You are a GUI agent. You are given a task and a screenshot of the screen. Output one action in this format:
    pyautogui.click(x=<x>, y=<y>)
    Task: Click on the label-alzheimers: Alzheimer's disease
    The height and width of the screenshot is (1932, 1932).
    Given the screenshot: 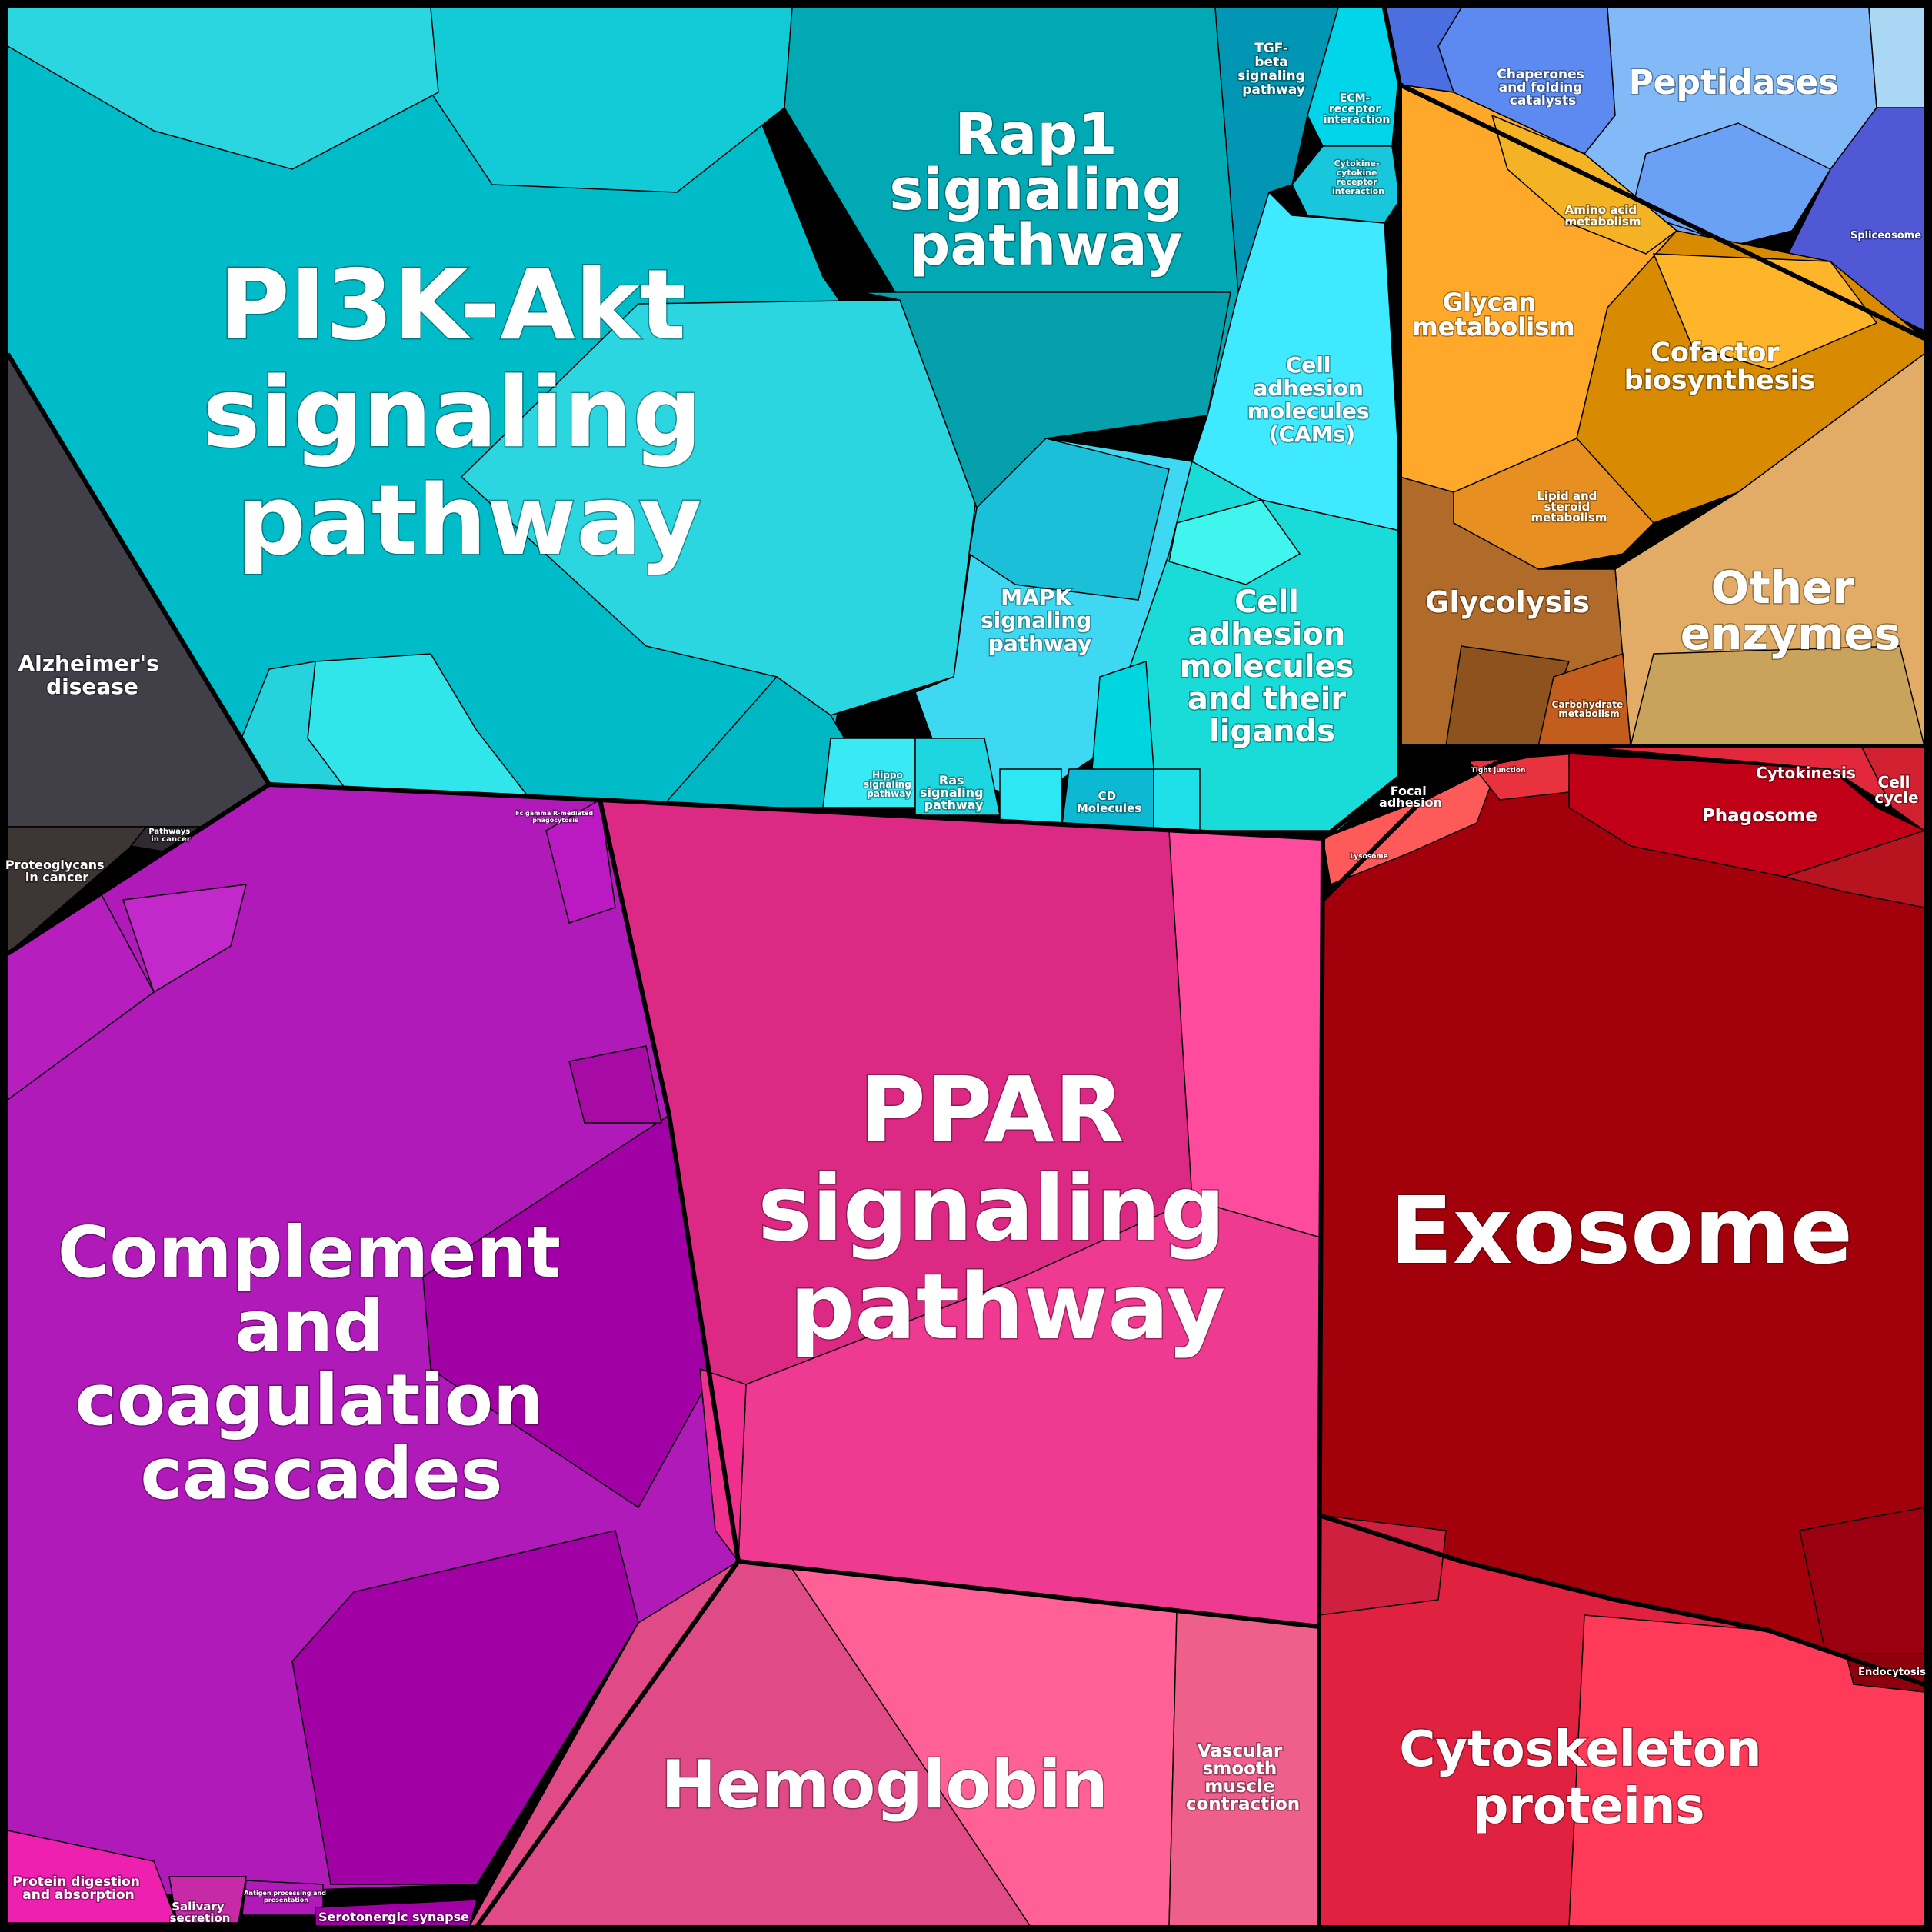 What is the action you would take?
    pyautogui.click(x=92, y=675)
    